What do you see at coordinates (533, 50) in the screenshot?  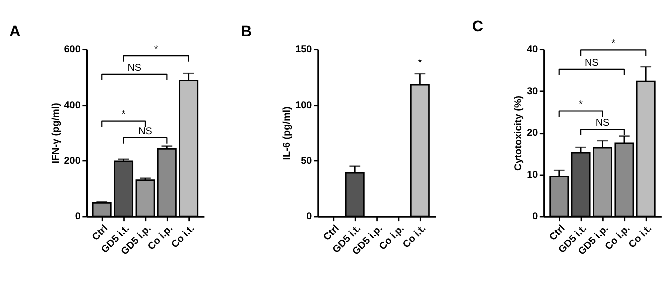 I see `y-tick-label: 40` at bounding box center [533, 50].